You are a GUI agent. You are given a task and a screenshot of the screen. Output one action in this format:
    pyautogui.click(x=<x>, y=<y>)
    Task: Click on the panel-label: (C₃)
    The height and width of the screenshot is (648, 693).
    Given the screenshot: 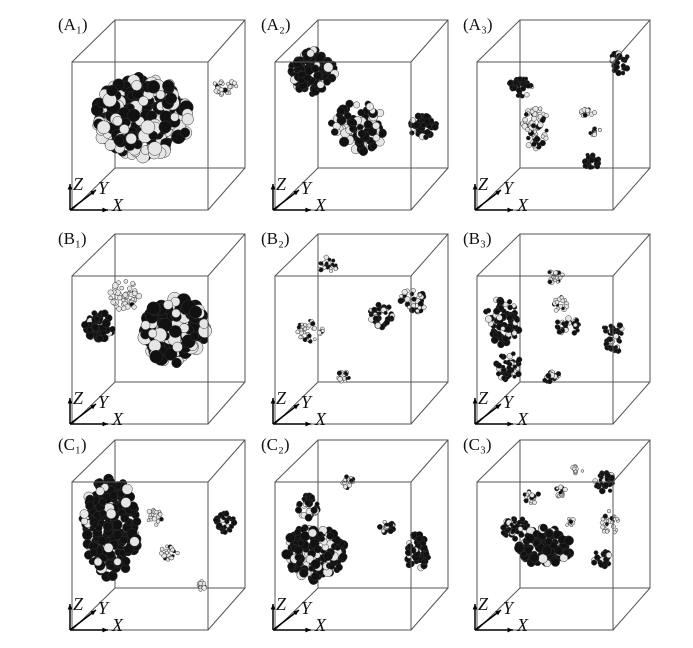 What is the action you would take?
    pyautogui.click(x=477, y=444)
    